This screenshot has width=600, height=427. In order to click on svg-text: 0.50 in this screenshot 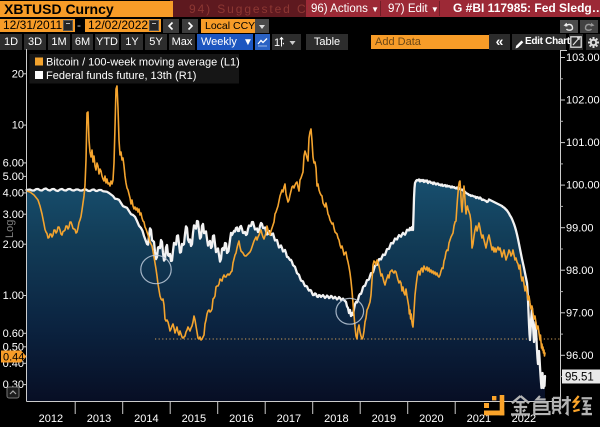, I will do `click(13, 347)`.